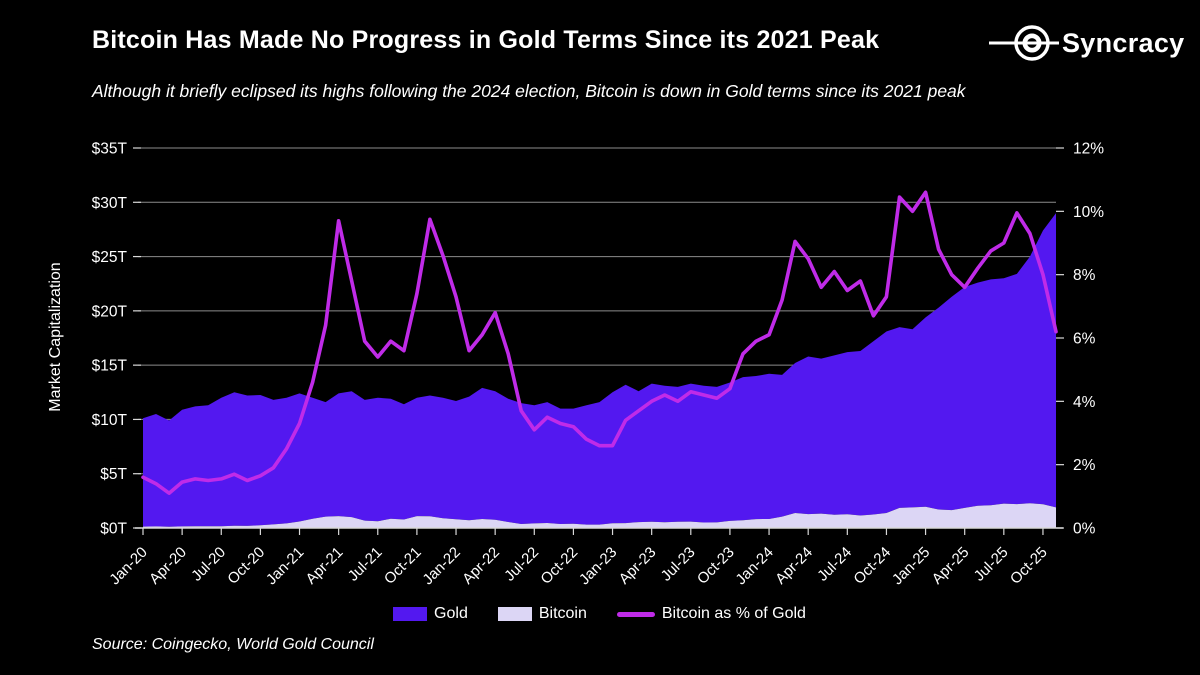 This screenshot has height=675, width=1200. I want to click on x-tick-label: Jul-25, so click(991, 564).